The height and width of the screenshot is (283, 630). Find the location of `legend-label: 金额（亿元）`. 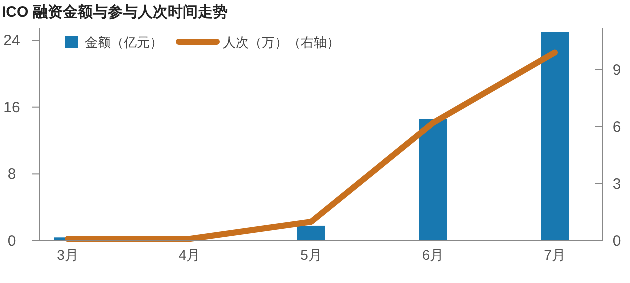

legend-label: 金额（亿元） is located at coordinates (124, 42).